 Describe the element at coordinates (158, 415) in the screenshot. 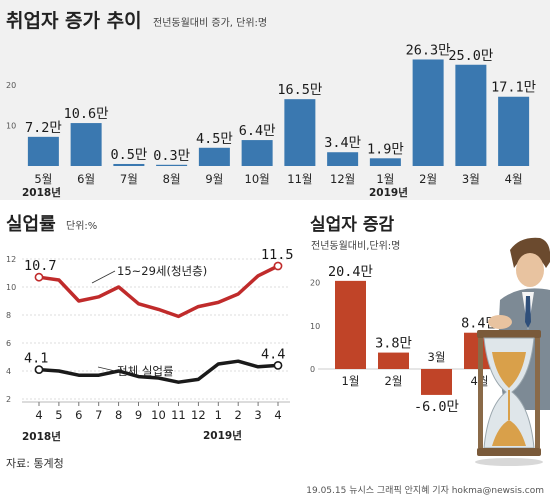

I see `line-chart-x-tick: 10` at that location.